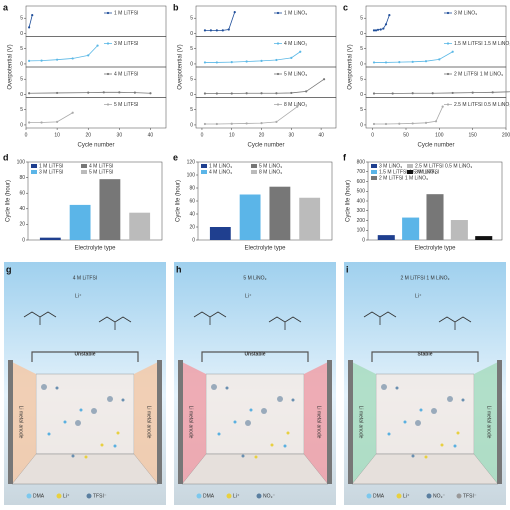 The height and width of the screenshot is (510, 510). What do you see at coordinates (361, 221) in the screenshot?
I see `y-tick-label: 200` at bounding box center [361, 221].